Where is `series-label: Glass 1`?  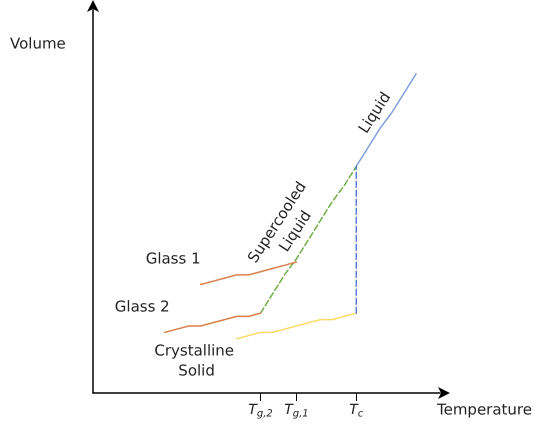
series-label: Glass 1 is located at coordinates (173, 258).